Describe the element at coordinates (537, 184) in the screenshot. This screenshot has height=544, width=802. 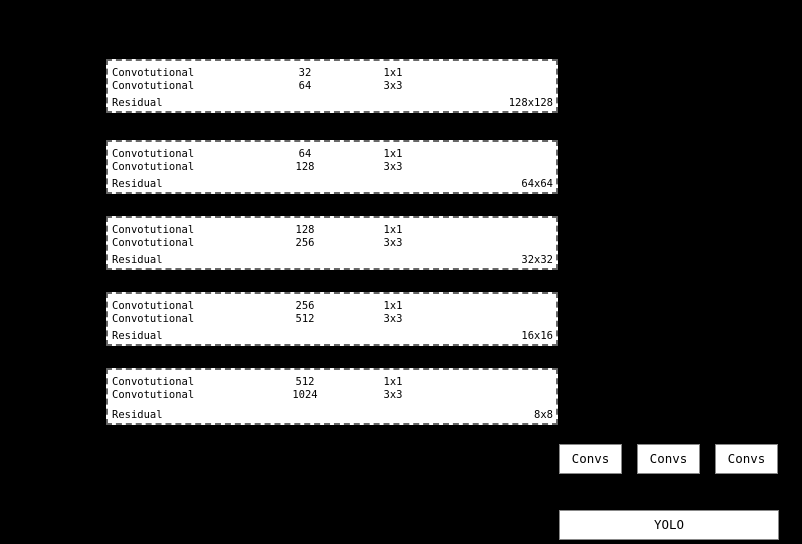
I see `output-size-label: 64x64` at that location.